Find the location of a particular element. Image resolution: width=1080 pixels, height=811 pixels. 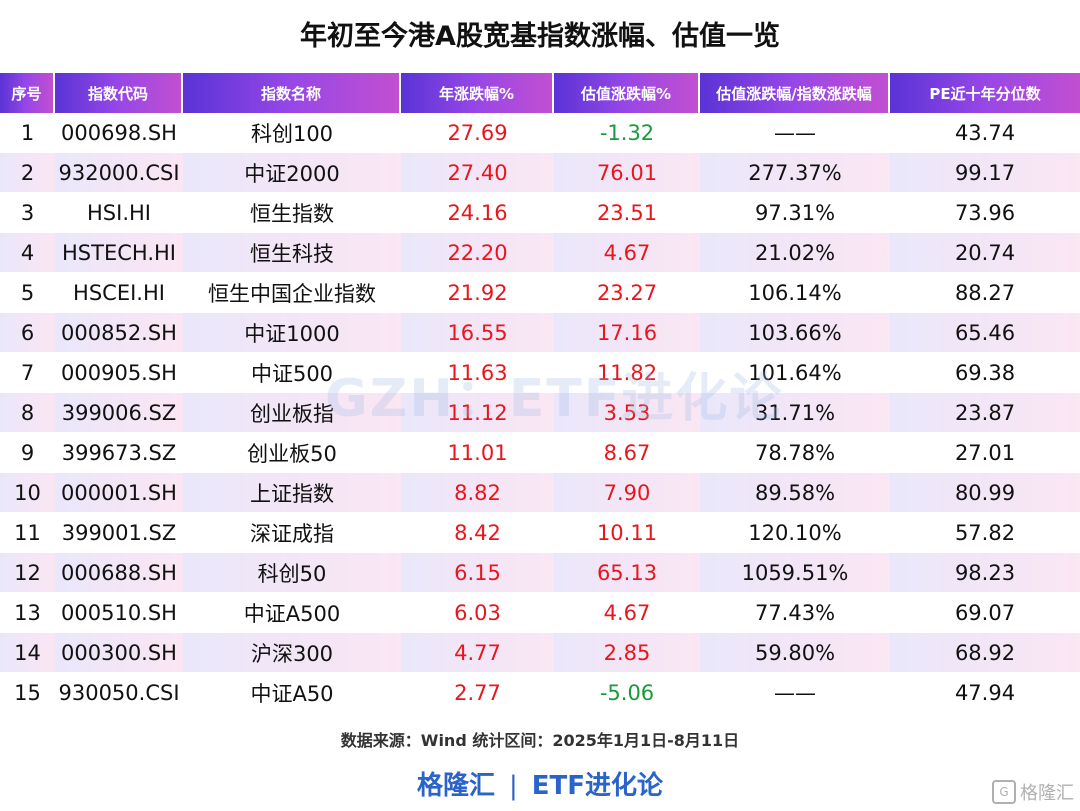

cell-code: 000510.SH is located at coordinates (119, 613).